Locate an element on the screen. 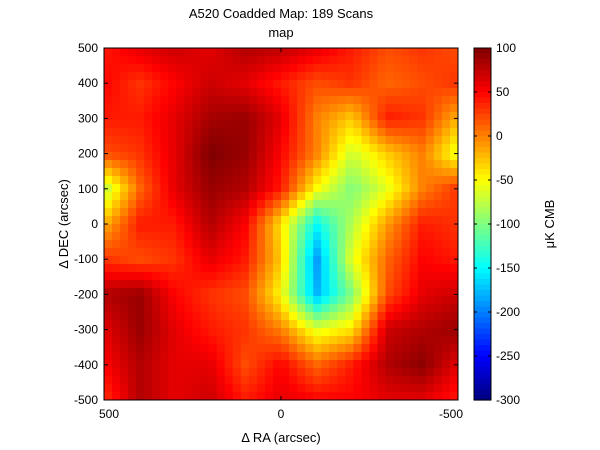 Image resolution: width=600 pixels, height=450 pixels. chart-title: A520 Coadded Map: 189 Scans is located at coordinates (281, 13).